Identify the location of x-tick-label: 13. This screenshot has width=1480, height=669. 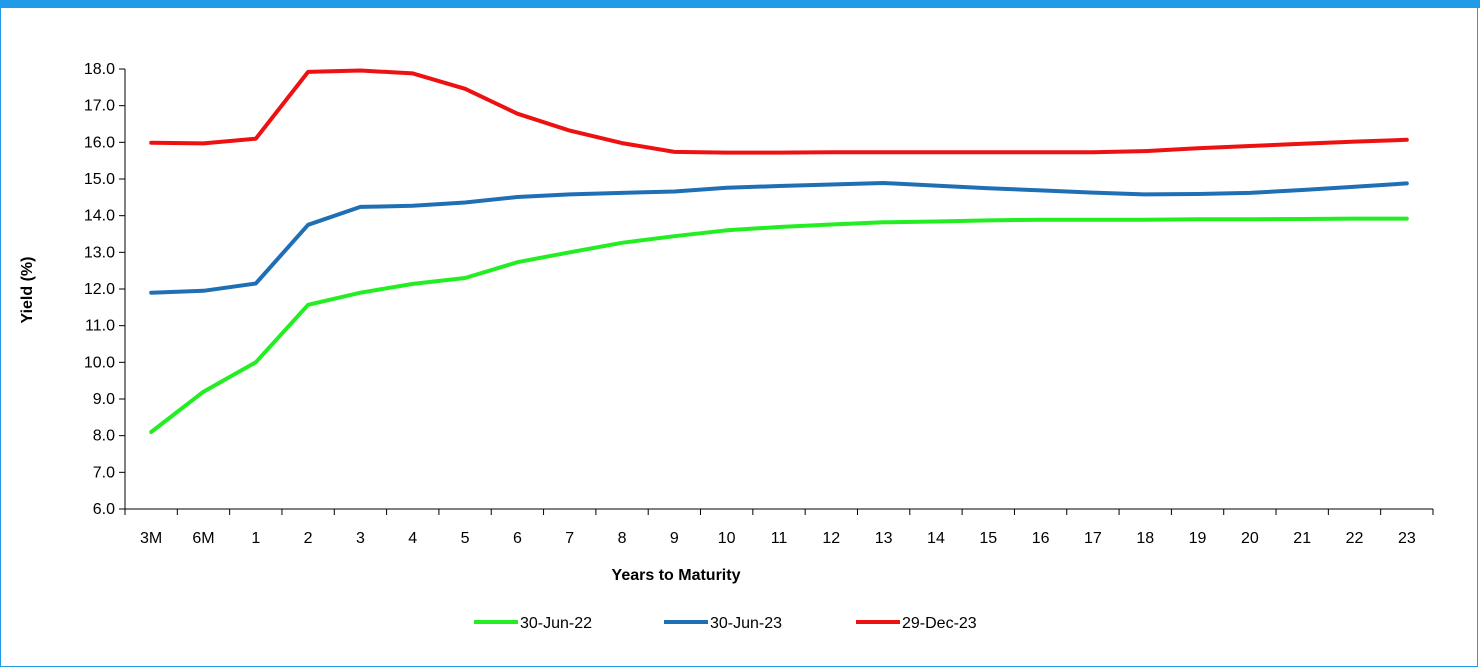
(884, 538).